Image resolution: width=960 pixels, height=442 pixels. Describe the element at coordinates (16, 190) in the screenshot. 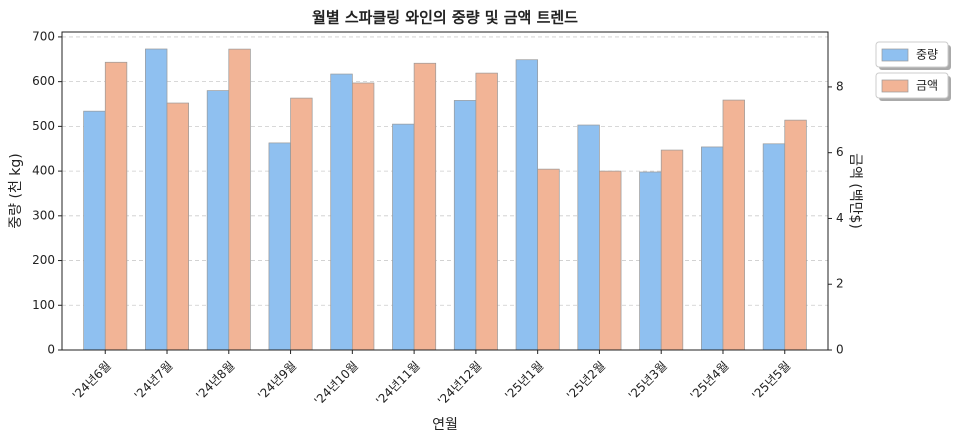

I see `y-axis-label: 중량 (천 kg)` at that location.